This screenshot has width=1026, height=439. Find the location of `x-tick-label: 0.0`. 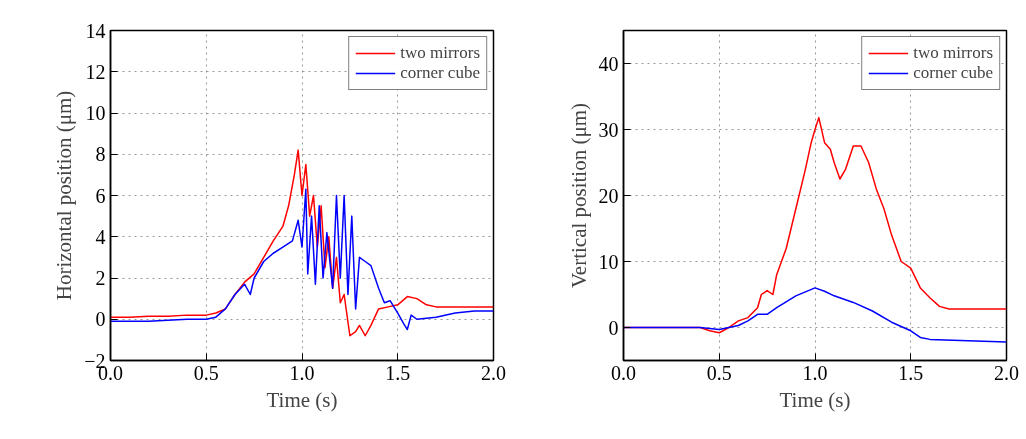

x-tick-label: 0.0 is located at coordinates (623, 372).